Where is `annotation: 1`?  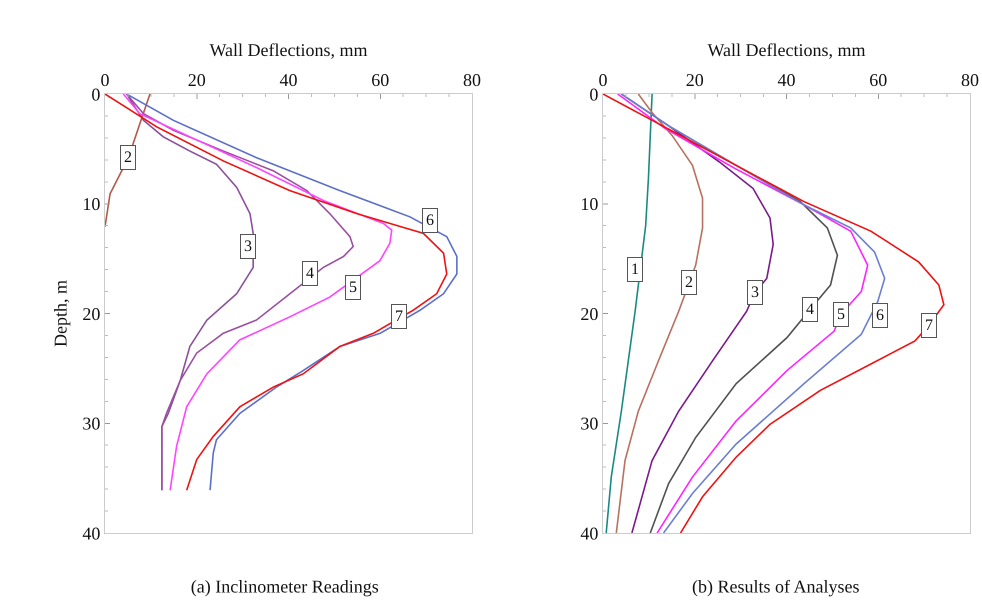 annotation: 1 is located at coordinates (635, 269).